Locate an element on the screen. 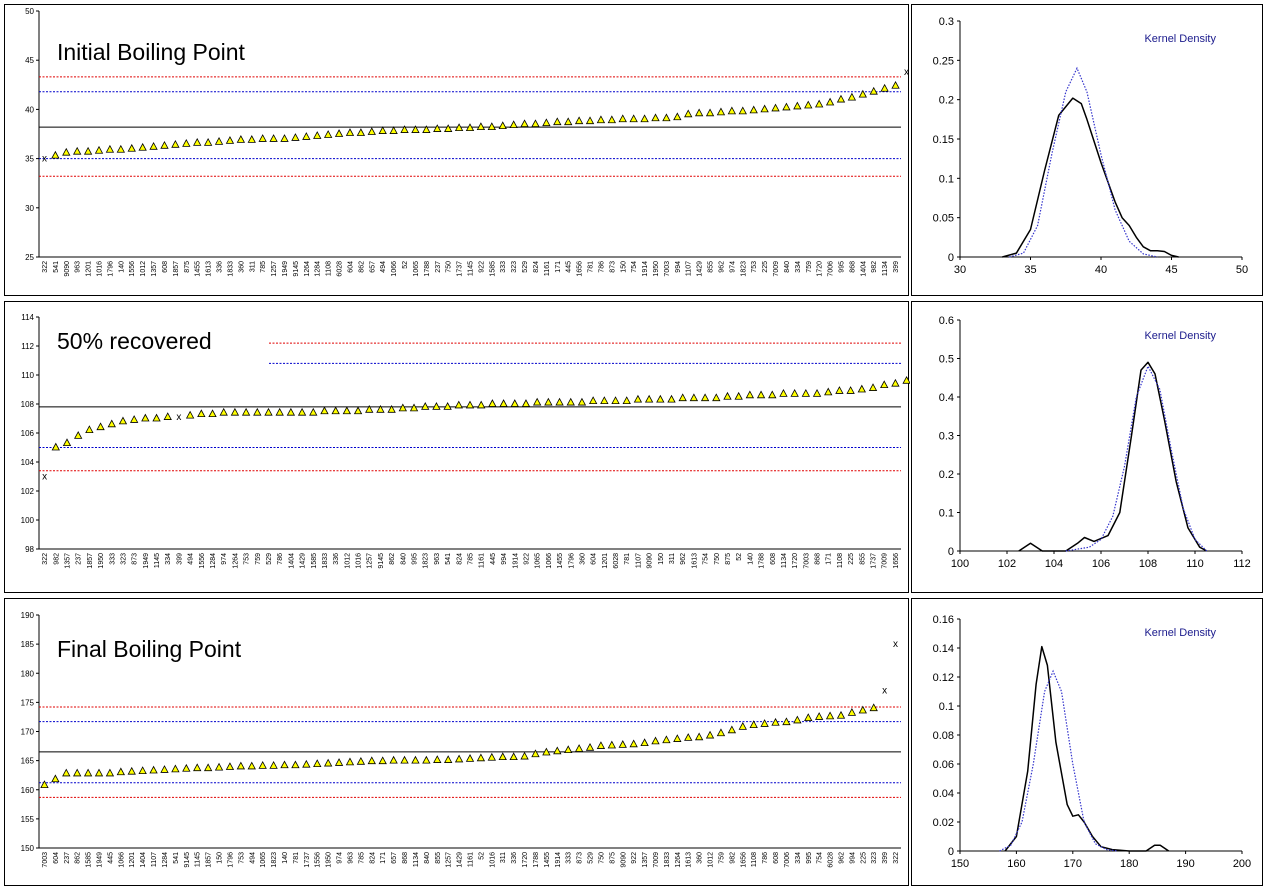 The width and height of the screenshot is (1266, 888). x-tick-label: 759 is located at coordinates (809, 267).